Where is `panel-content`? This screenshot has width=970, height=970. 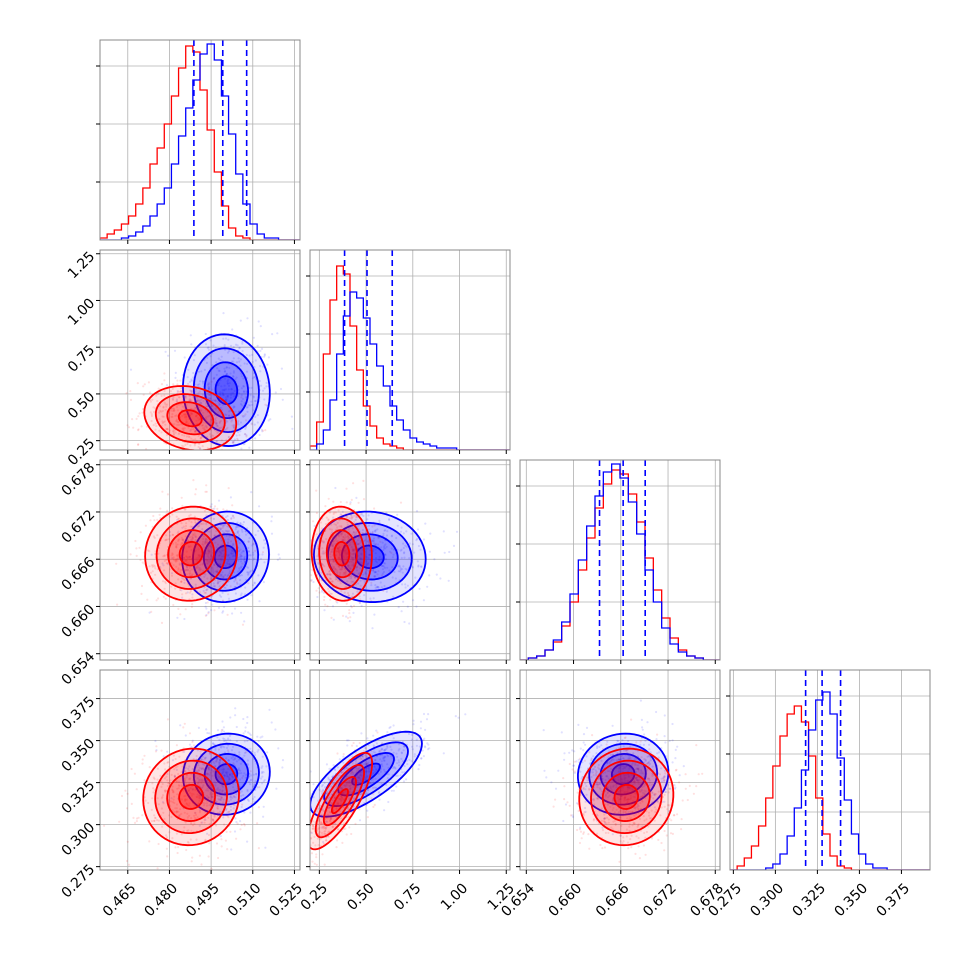 panel-content is located at coordinates (620, 560).